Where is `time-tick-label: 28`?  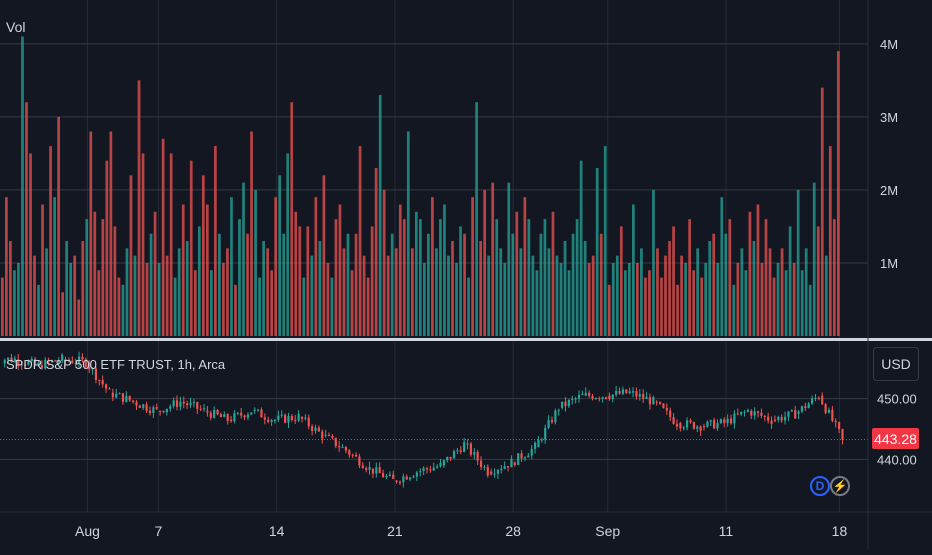
time-tick-label: 28 is located at coordinates (513, 531).